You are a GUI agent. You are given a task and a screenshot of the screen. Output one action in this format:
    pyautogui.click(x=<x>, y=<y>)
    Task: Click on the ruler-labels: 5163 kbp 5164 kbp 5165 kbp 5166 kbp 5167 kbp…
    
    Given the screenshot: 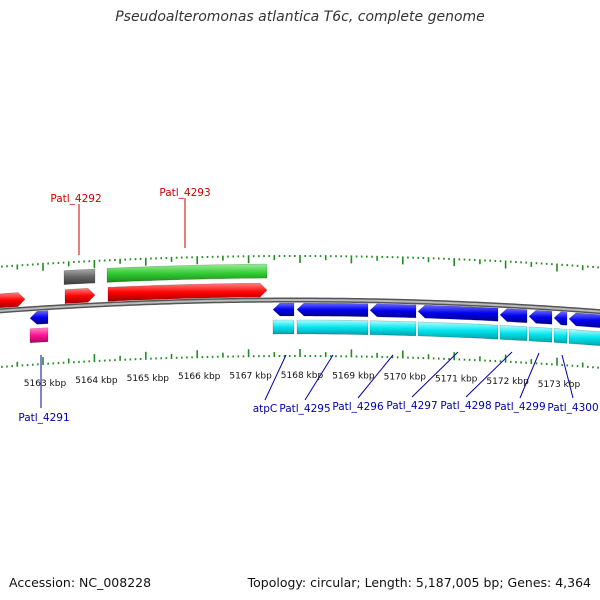 What is the action you would take?
    pyautogui.click(x=302, y=380)
    